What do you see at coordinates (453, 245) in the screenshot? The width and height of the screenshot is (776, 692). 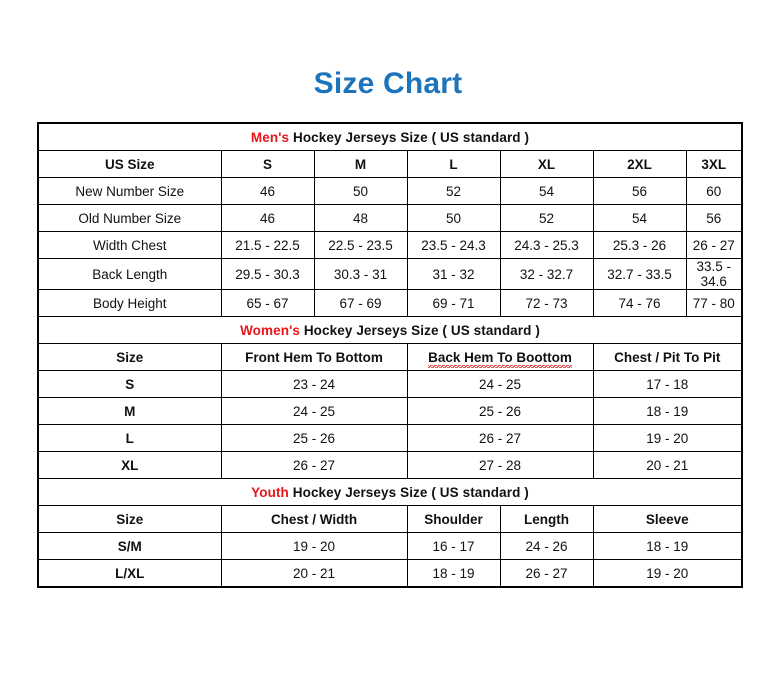 I see `mens-cell: 23.5 - 24.3` at bounding box center [453, 245].